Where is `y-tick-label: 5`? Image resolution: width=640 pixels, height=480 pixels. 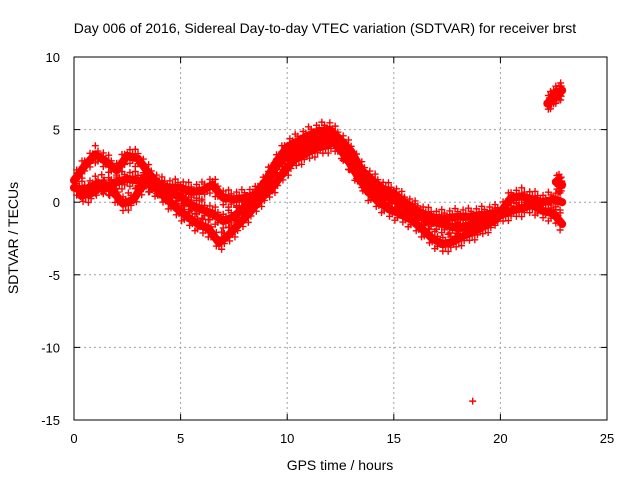
y-tick-label: 5 is located at coordinates (56, 130).